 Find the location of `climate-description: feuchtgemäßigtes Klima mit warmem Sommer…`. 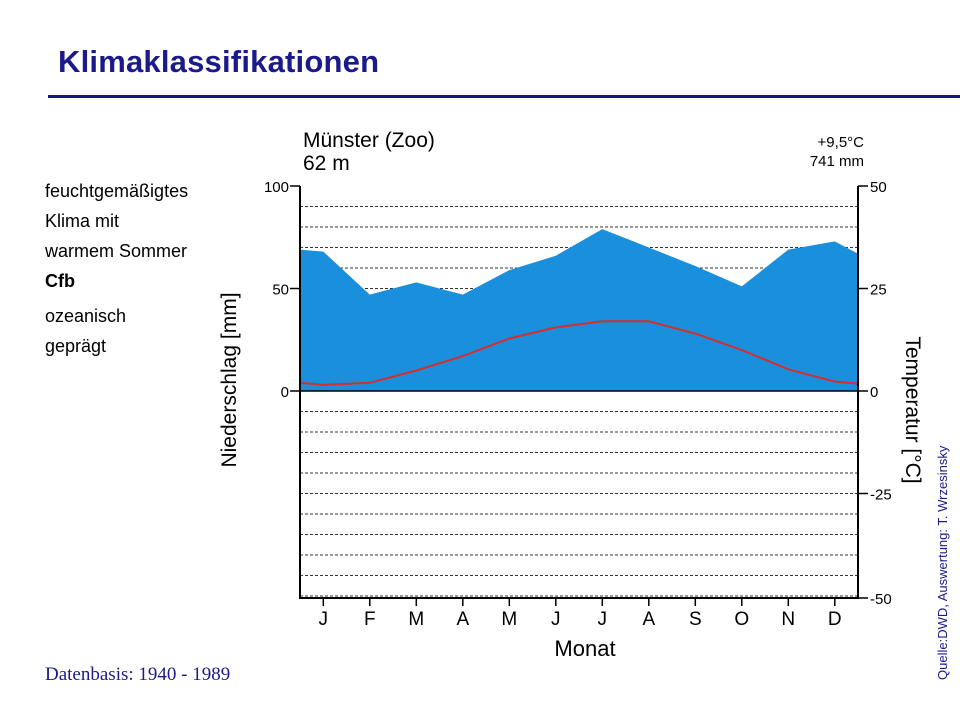

climate-description: feuchtgemäßigtes Klima mit warmem Sommer… is located at coordinates (116, 268).